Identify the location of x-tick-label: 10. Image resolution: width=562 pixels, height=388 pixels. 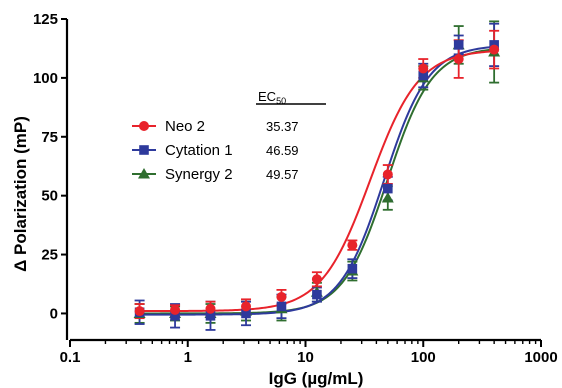
(305, 357).